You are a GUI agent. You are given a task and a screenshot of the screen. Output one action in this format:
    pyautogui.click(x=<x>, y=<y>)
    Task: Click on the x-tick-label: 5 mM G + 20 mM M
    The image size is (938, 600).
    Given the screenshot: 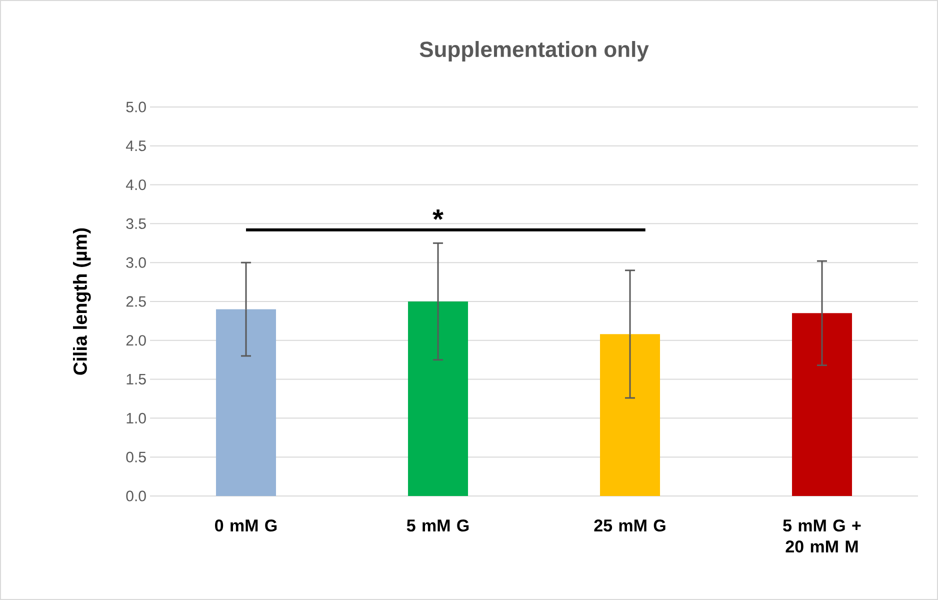 What is the action you would take?
    pyautogui.click(x=822, y=536)
    